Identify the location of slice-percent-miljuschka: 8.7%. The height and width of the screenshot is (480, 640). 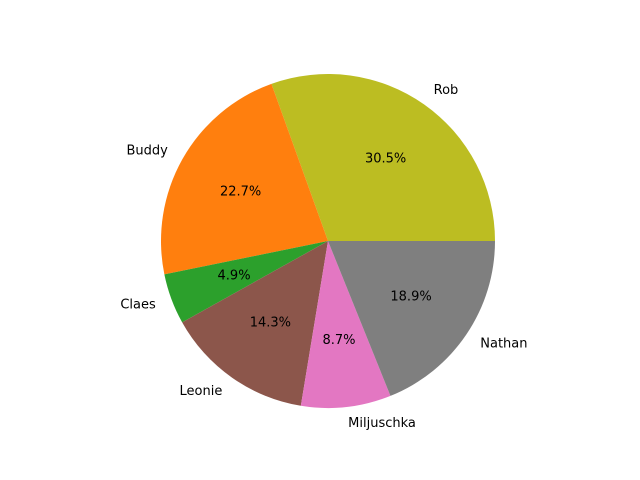
(338, 340).